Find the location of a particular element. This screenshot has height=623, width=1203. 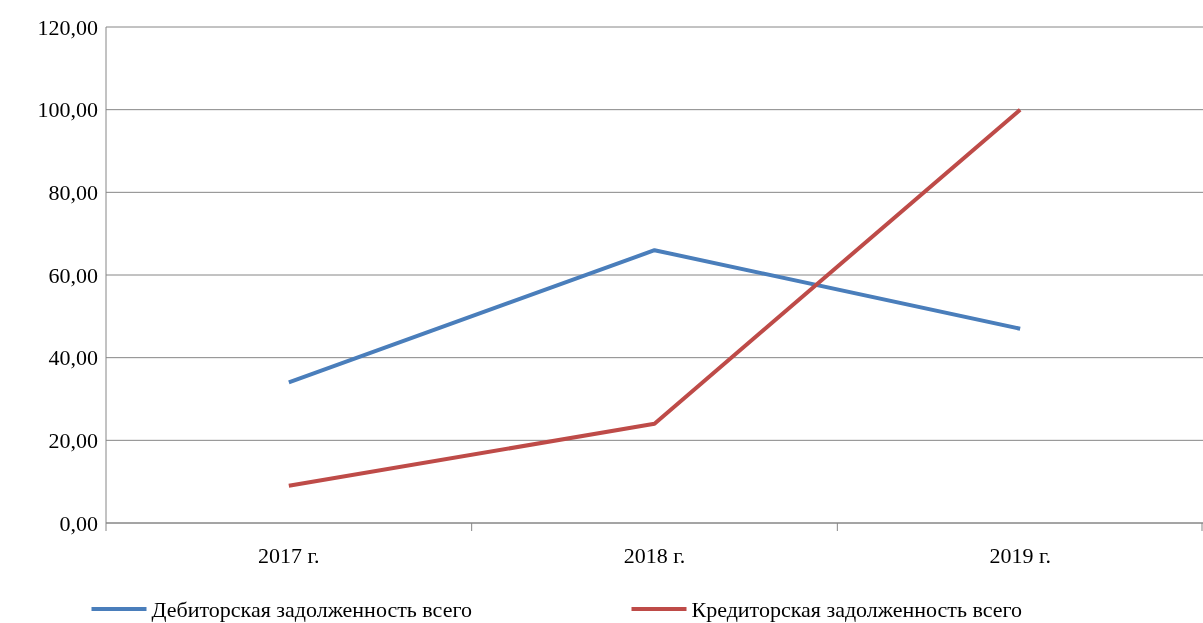

y-tick-label: 40,00 is located at coordinates (73, 358).